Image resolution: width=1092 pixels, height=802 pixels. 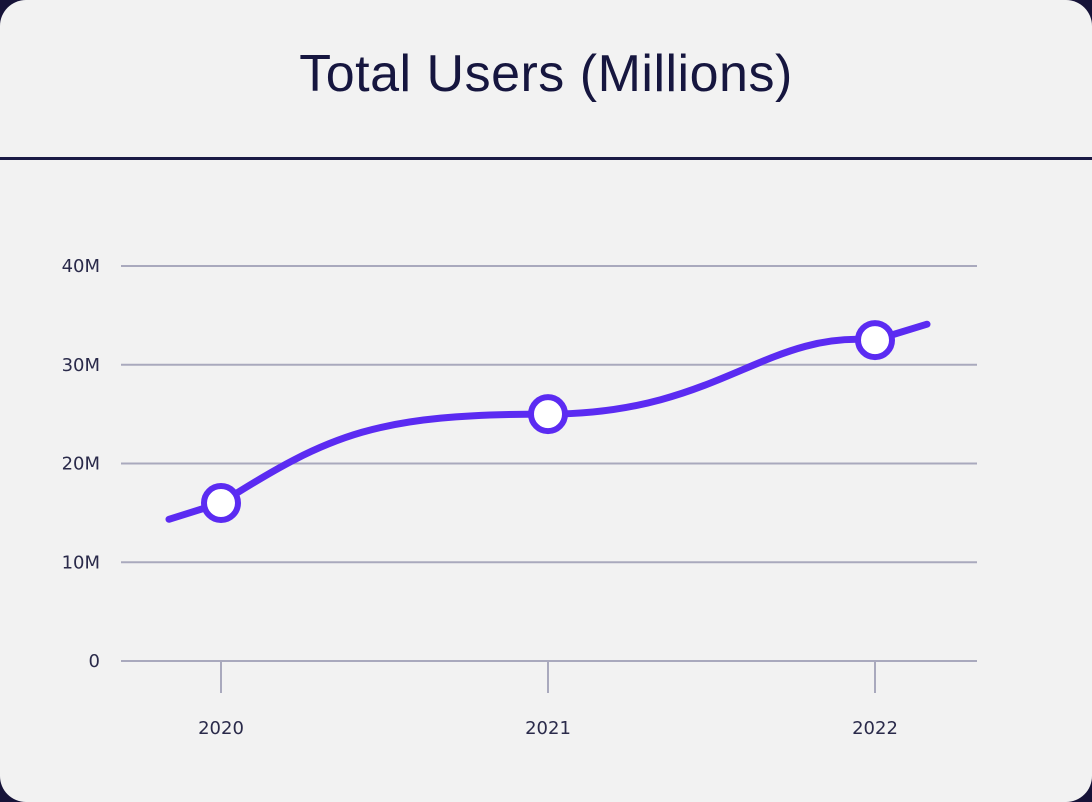 What do you see at coordinates (94, 661) in the screenshot?
I see `y-tick-label: 0` at bounding box center [94, 661].